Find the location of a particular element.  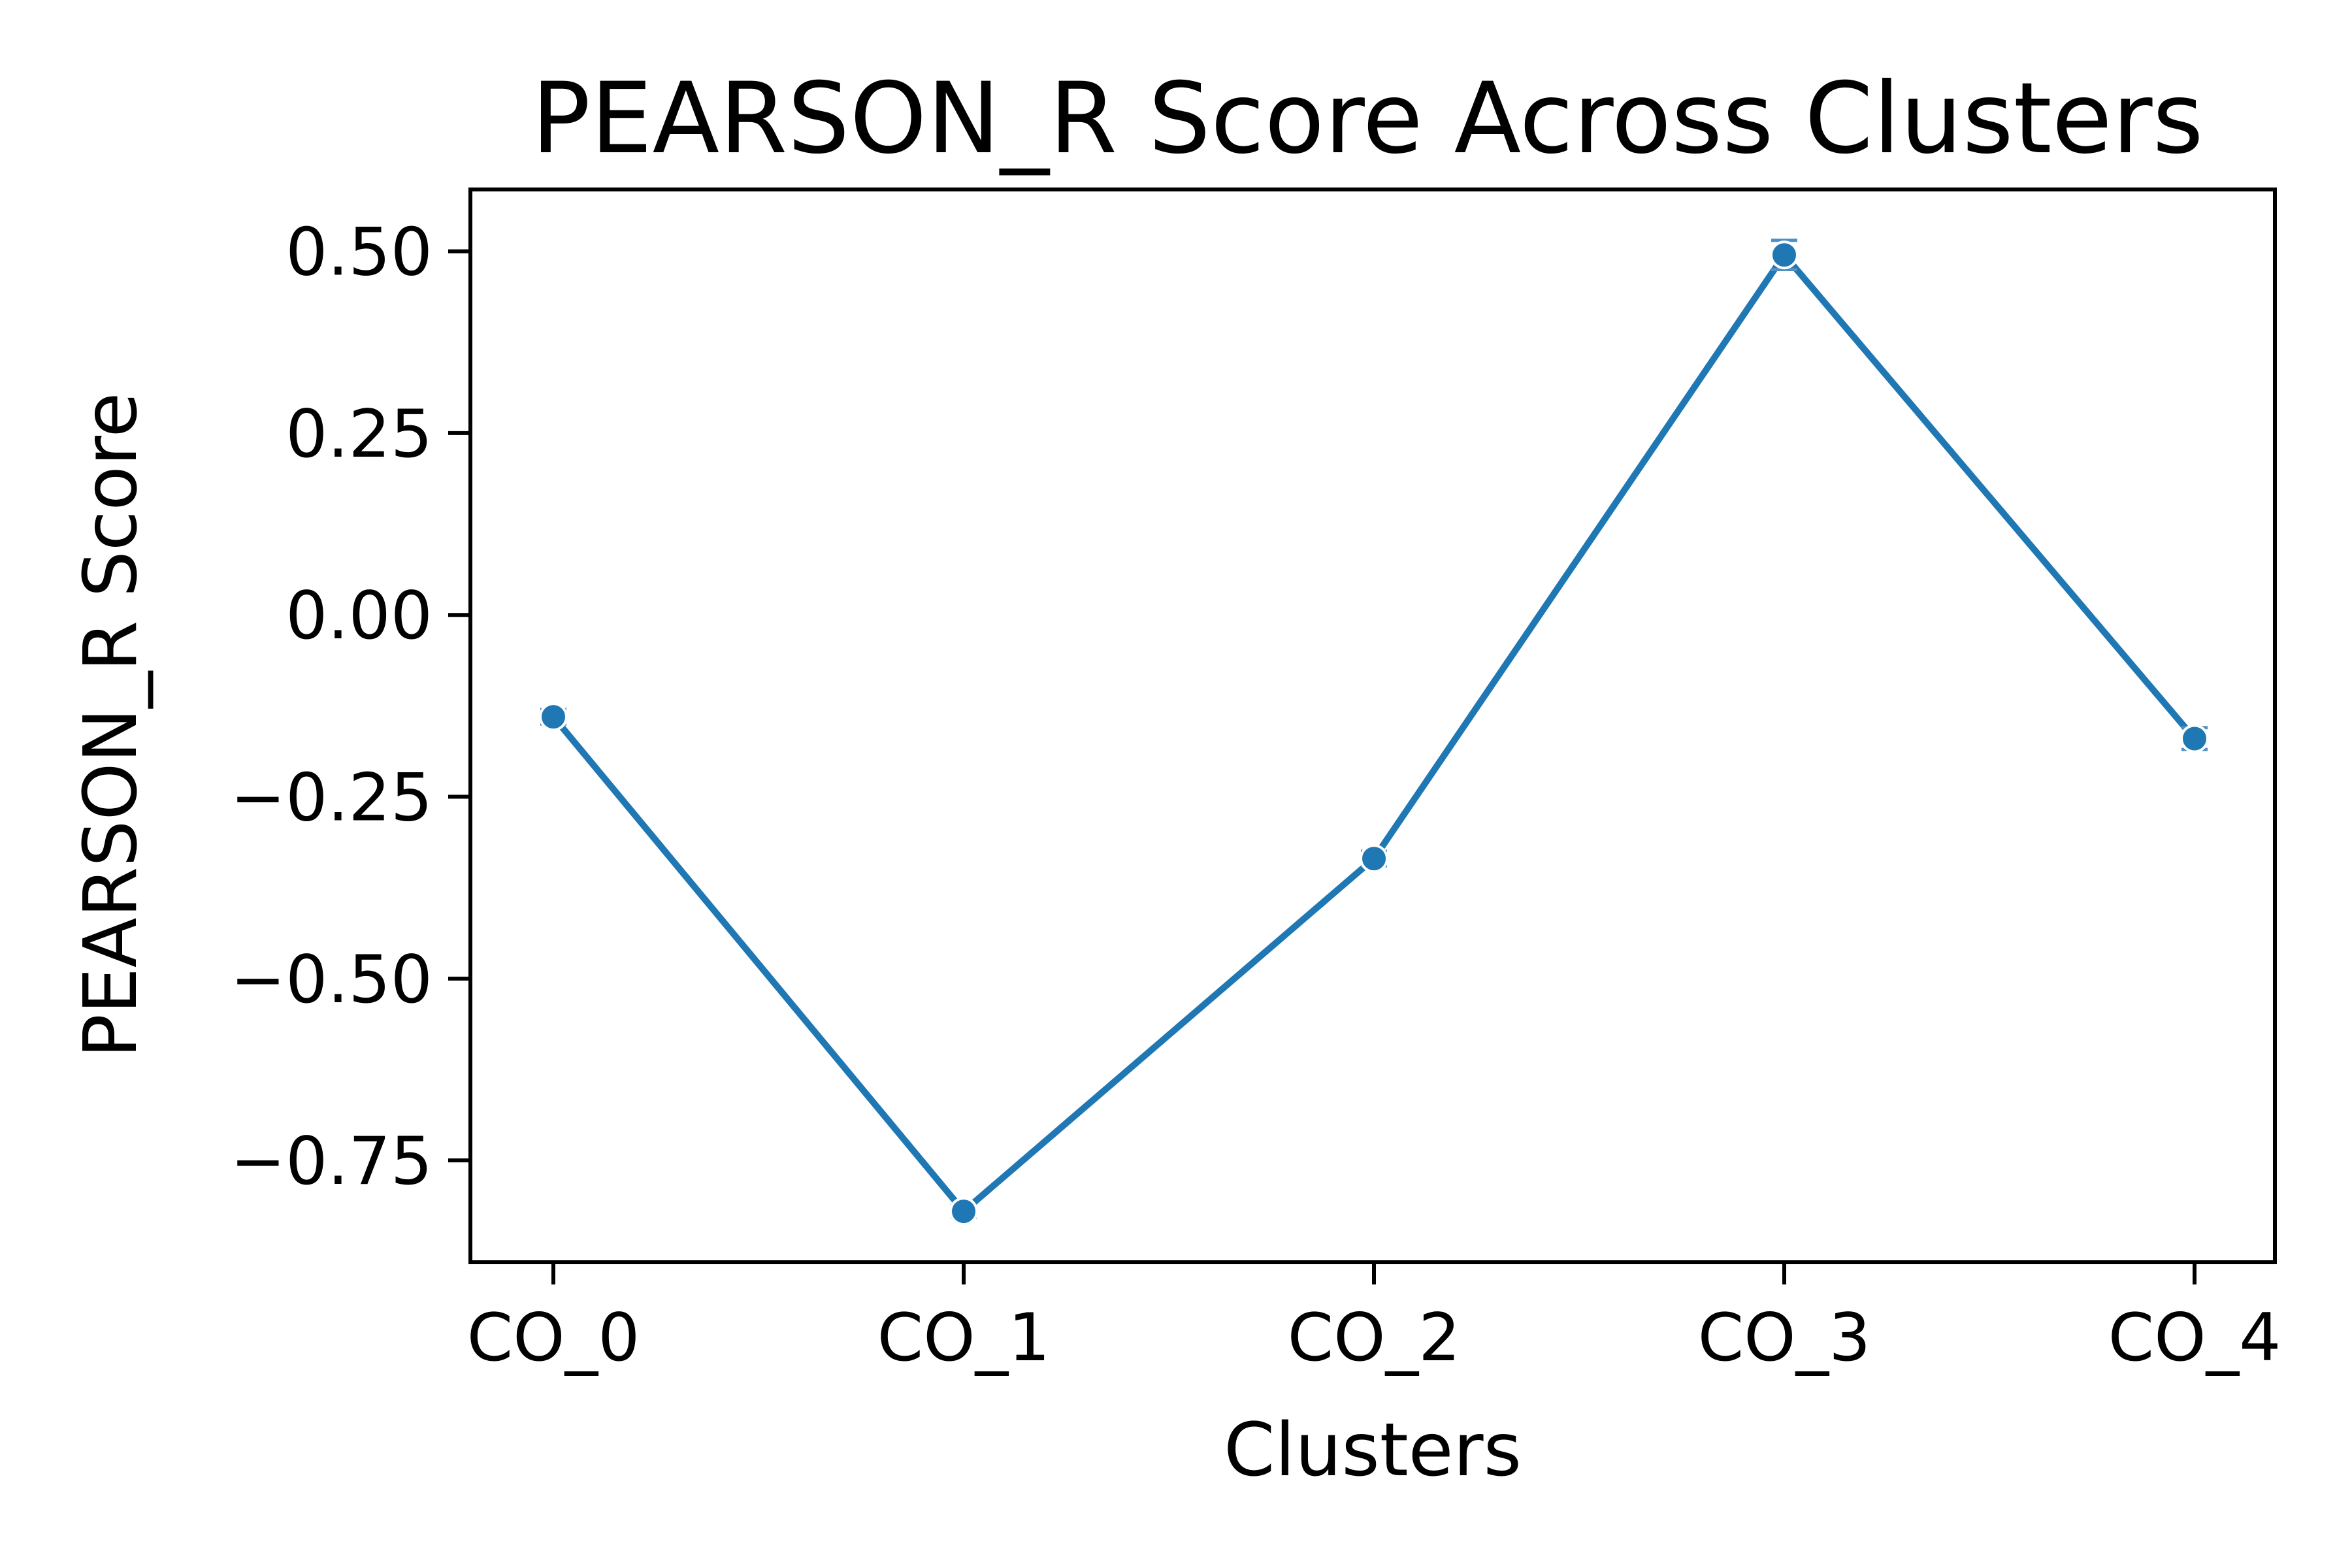

x-axis: CO_0 CO_1 CO_2 CO_3 CO_4 is located at coordinates (1374, 1319).